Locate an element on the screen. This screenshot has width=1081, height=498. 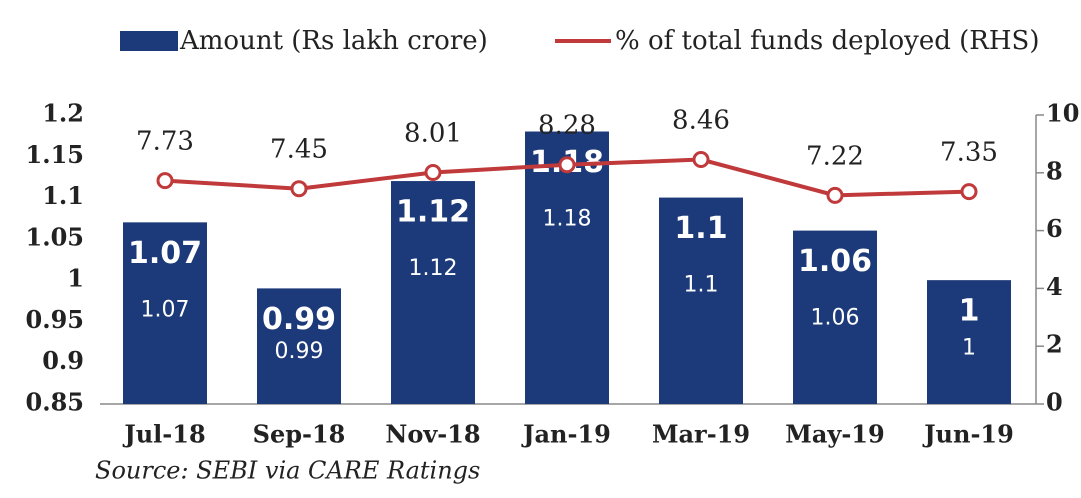
bar-value-label-small: 1.12 is located at coordinates (433, 268).